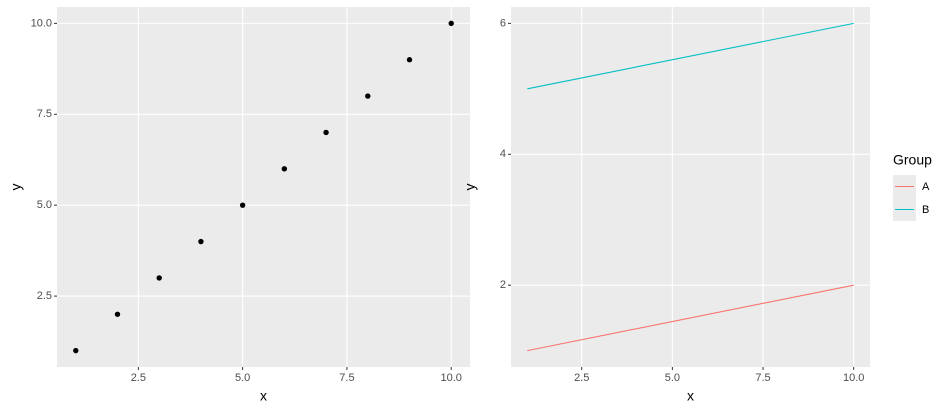  Describe the element at coordinates (925, 210) in the screenshot. I see `legend-label: B` at that location.